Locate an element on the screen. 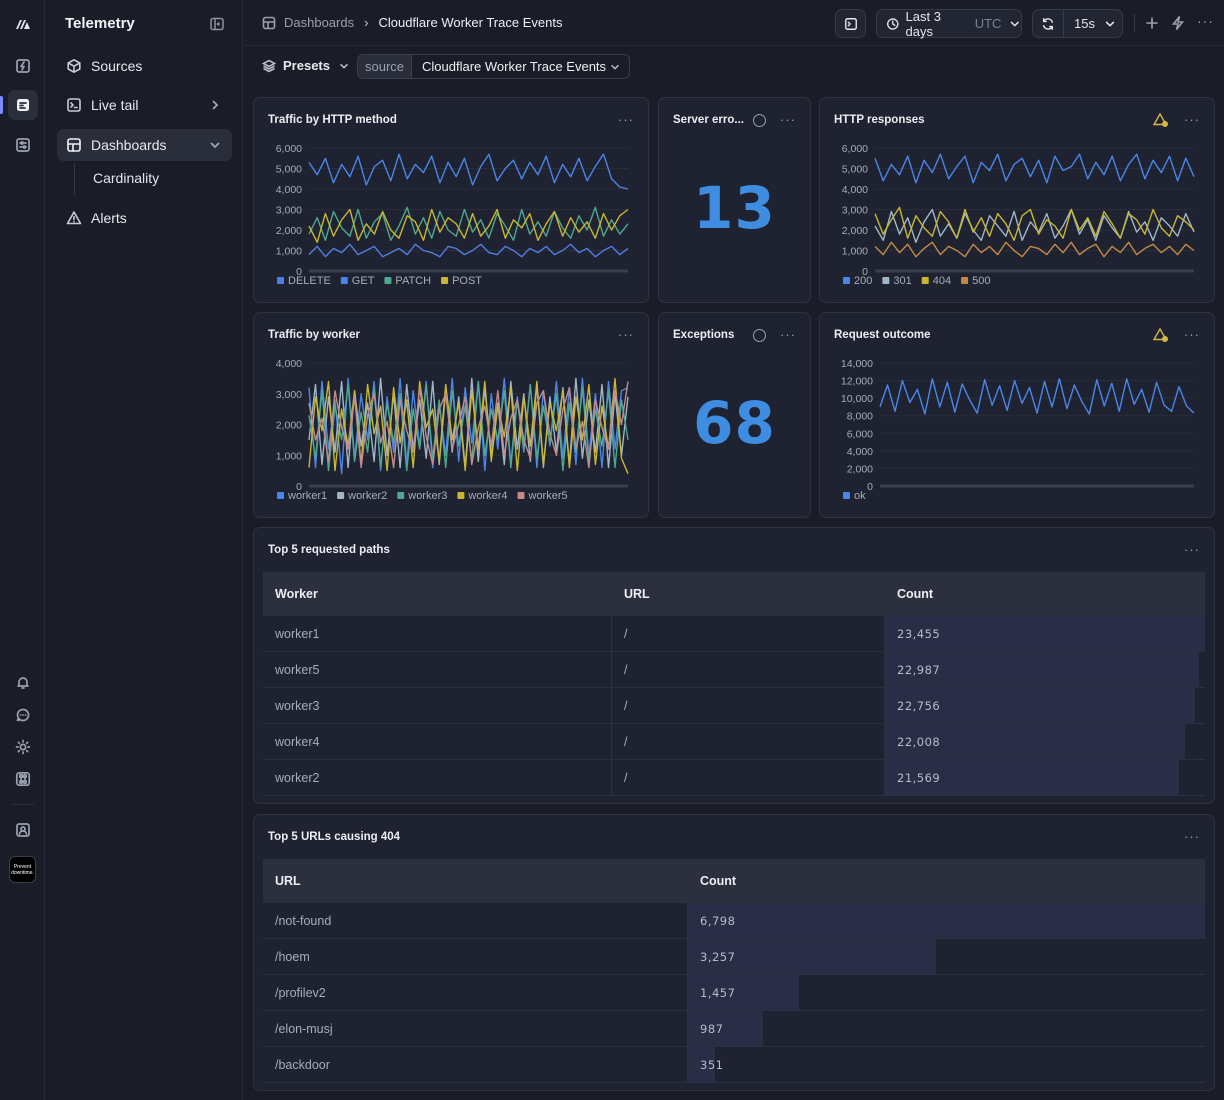  table-row: /not-found 6,798 is located at coordinates (734, 921).